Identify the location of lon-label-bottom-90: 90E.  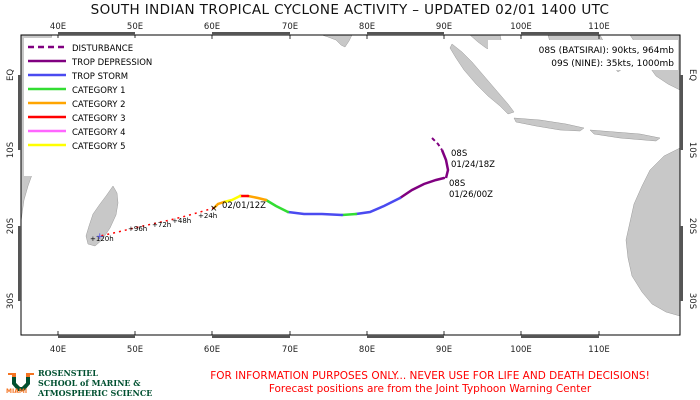
(444, 350).